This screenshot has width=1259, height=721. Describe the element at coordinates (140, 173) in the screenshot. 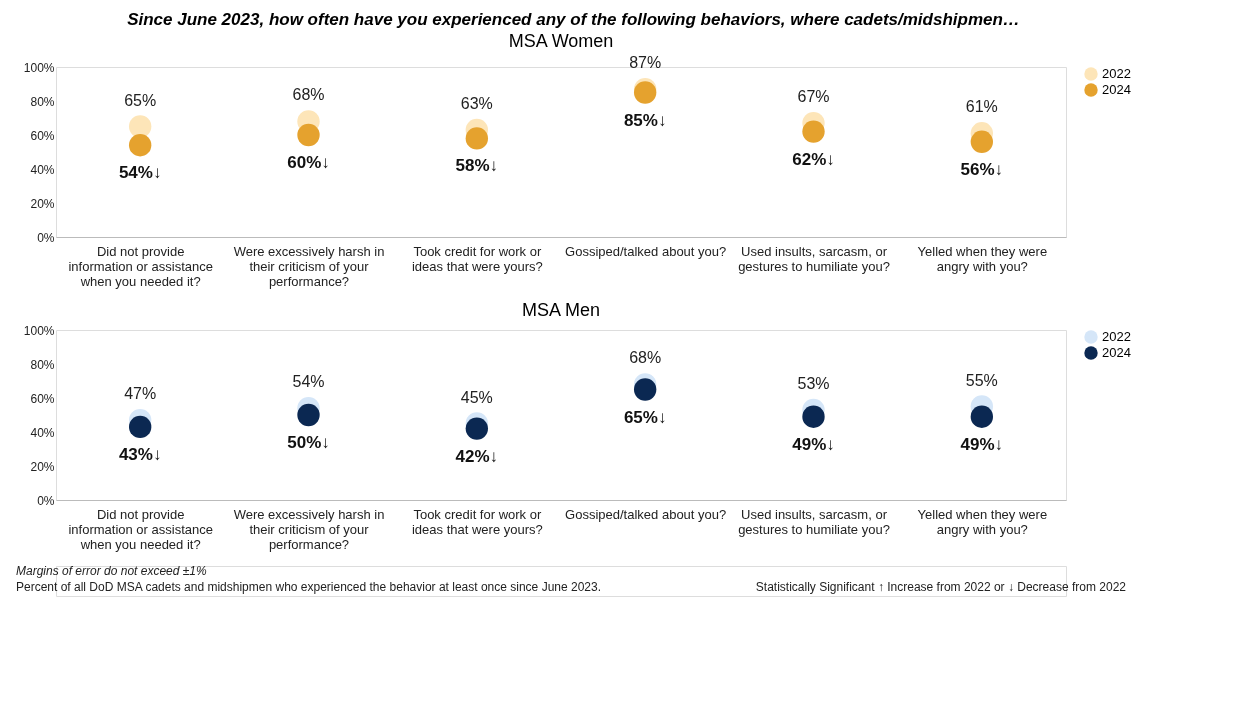

I see `data-label: 54%↓` at that location.